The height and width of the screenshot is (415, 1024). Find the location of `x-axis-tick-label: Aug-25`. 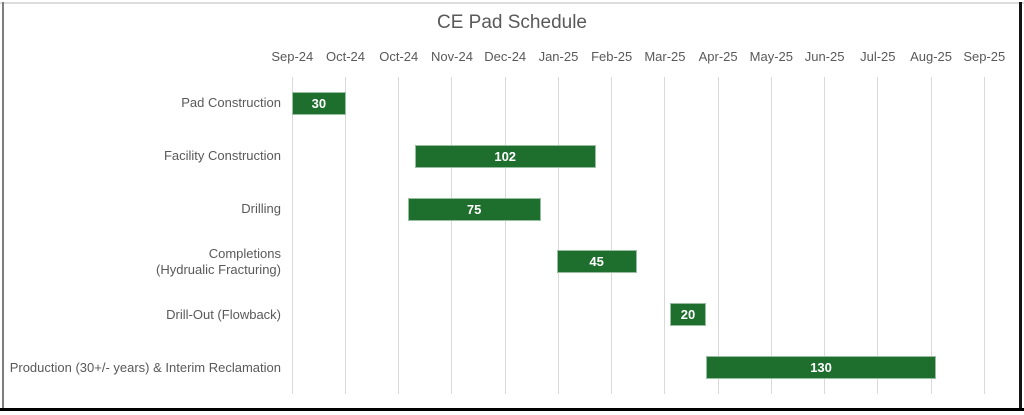

x-axis-tick-label: Aug-25 is located at coordinates (931, 56).